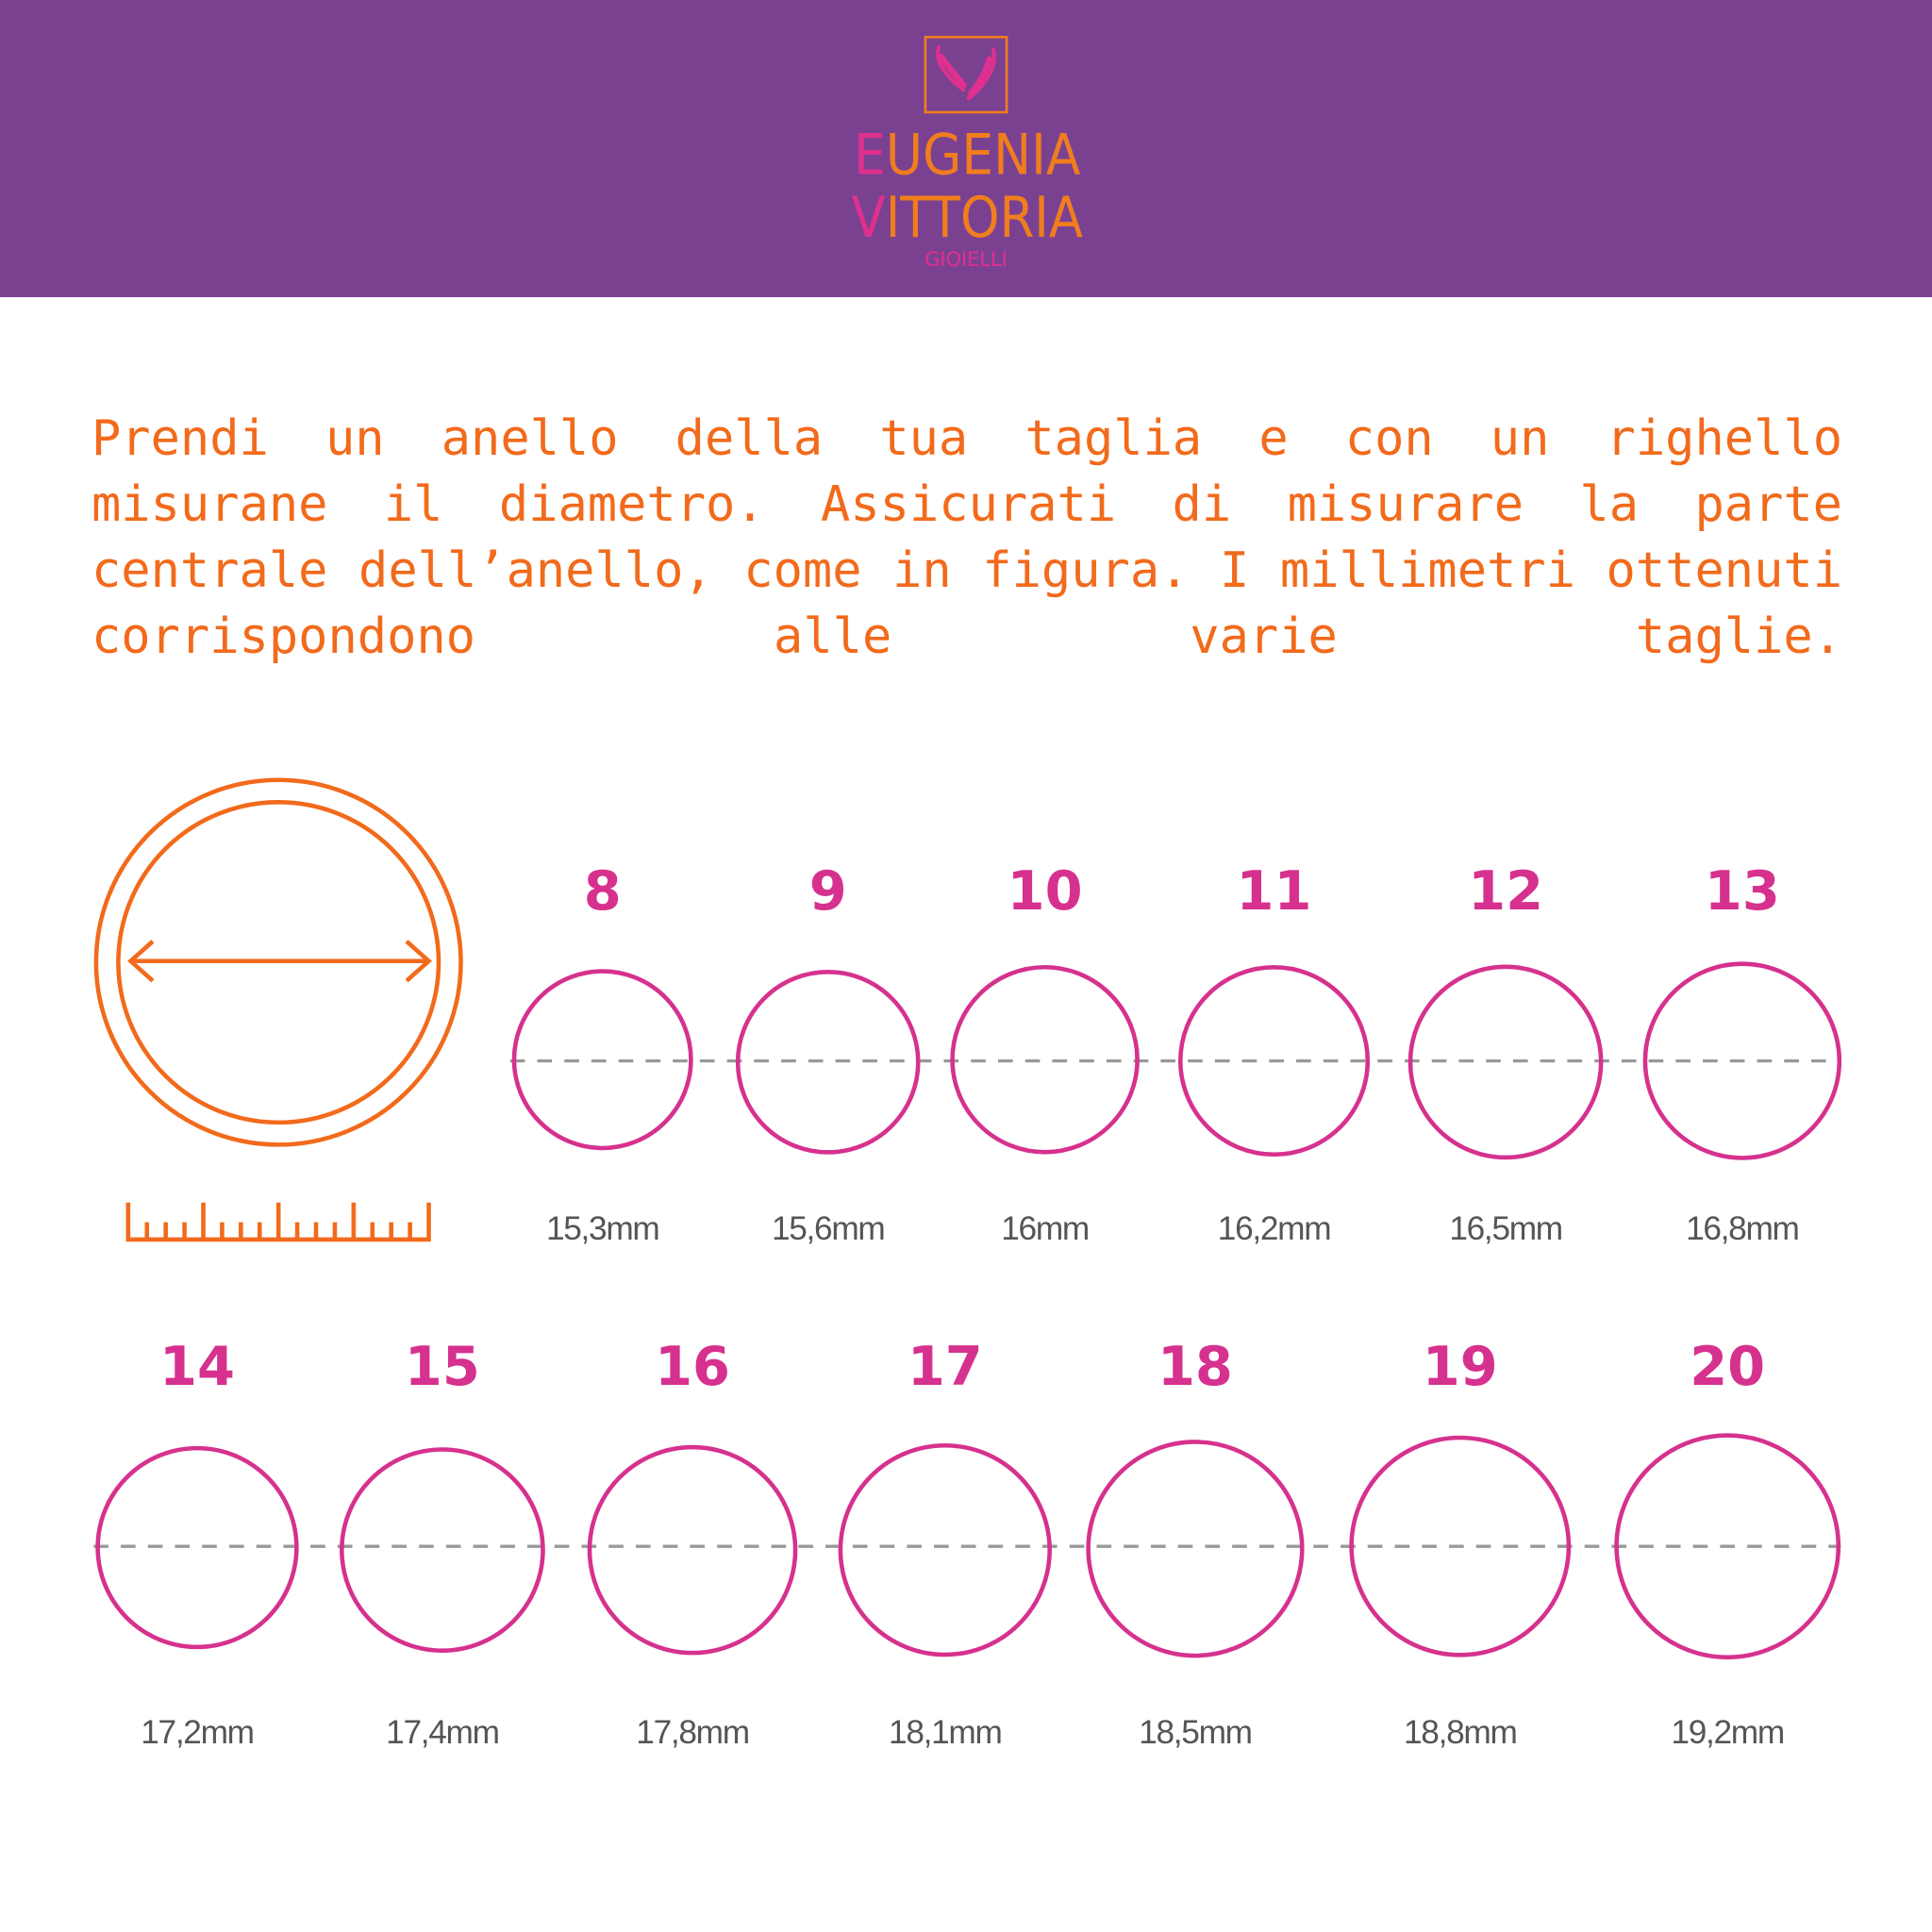  I want to click on ruler-icon, so click(278, 1222).